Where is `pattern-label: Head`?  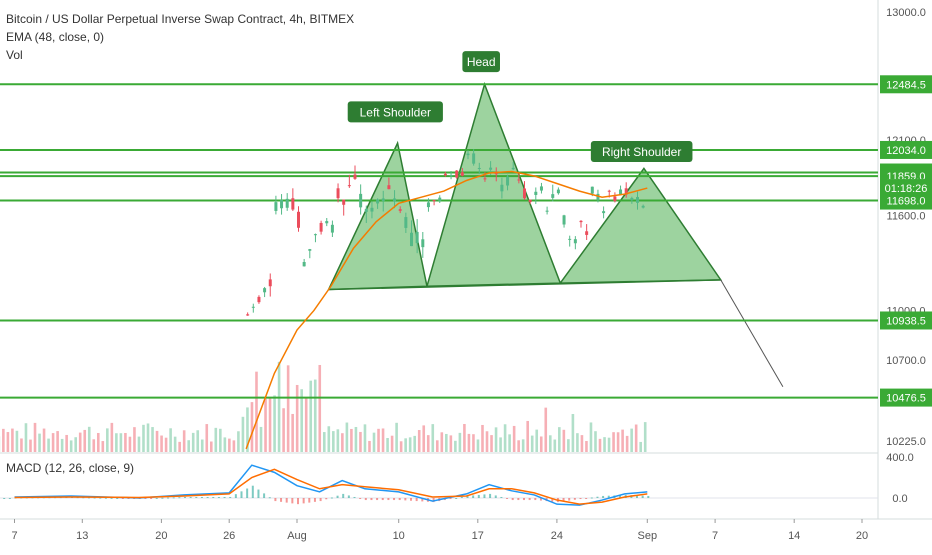
pattern-label: Head is located at coordinates (481, 62).